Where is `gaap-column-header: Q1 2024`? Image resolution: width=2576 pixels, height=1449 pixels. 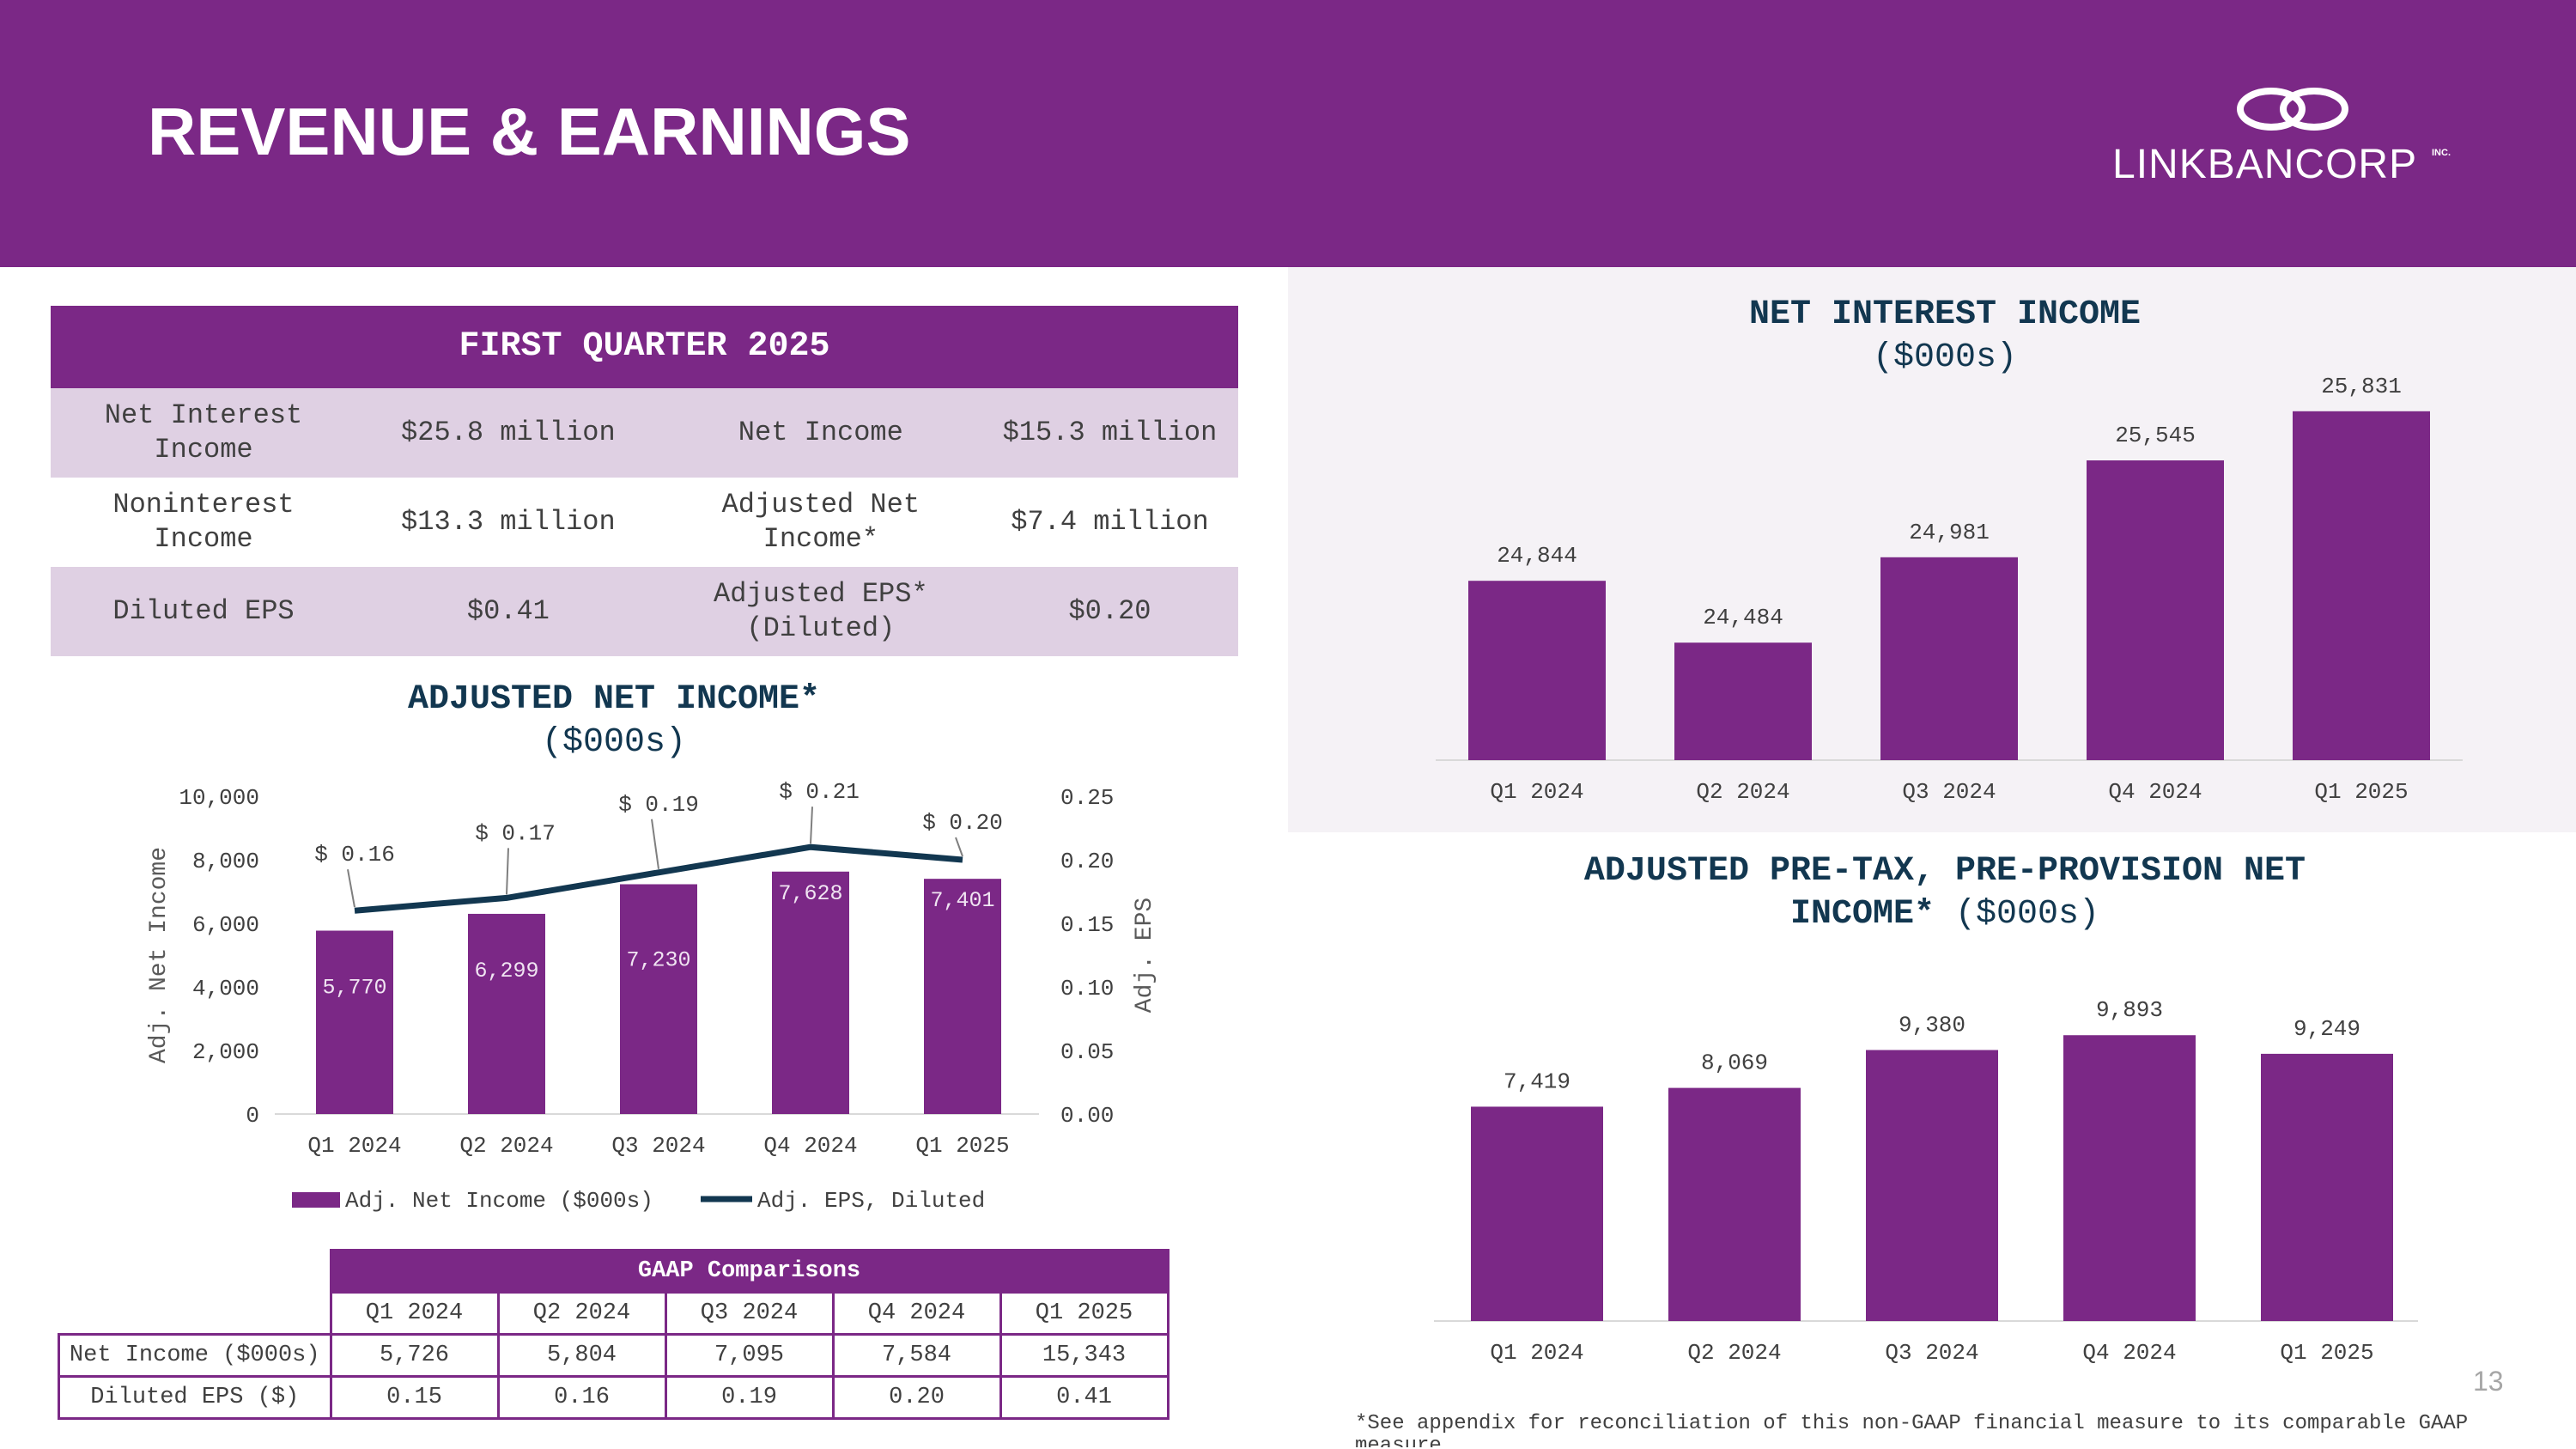
gaap-column-header: Q1 2024 is located at coordinates (414, 1313).